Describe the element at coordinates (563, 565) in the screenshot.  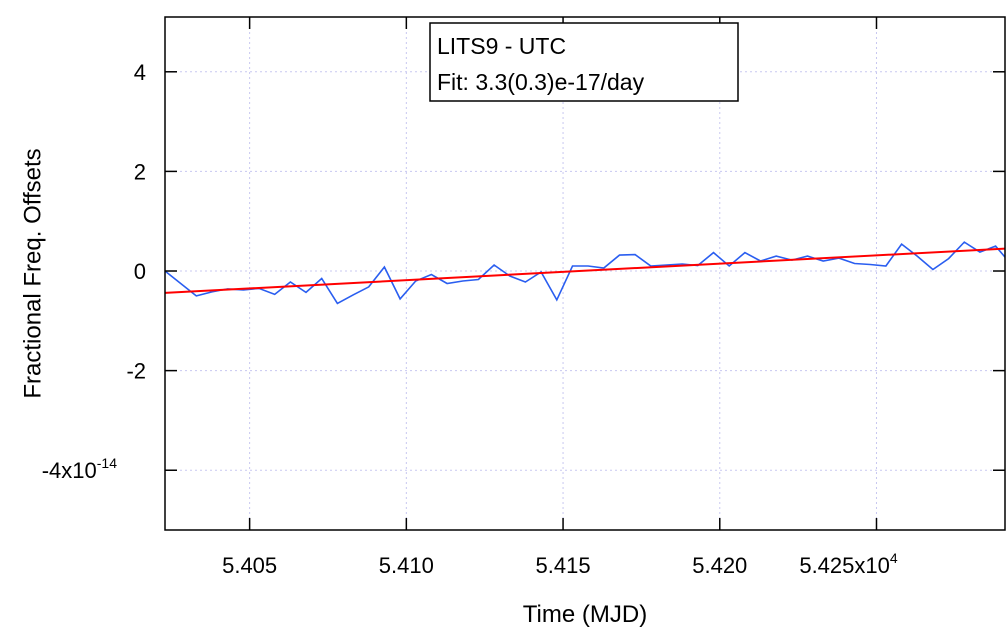
I see `x-tick-label: 5.415` at that location.